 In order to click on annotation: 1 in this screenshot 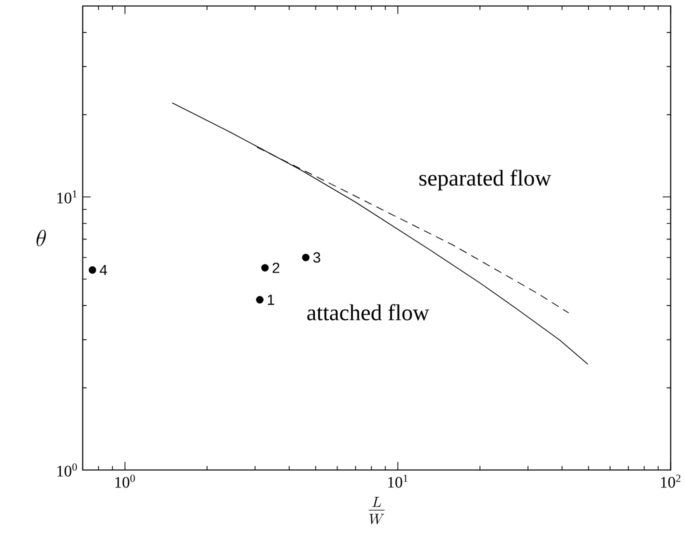, I will do `click(271, 299)`.